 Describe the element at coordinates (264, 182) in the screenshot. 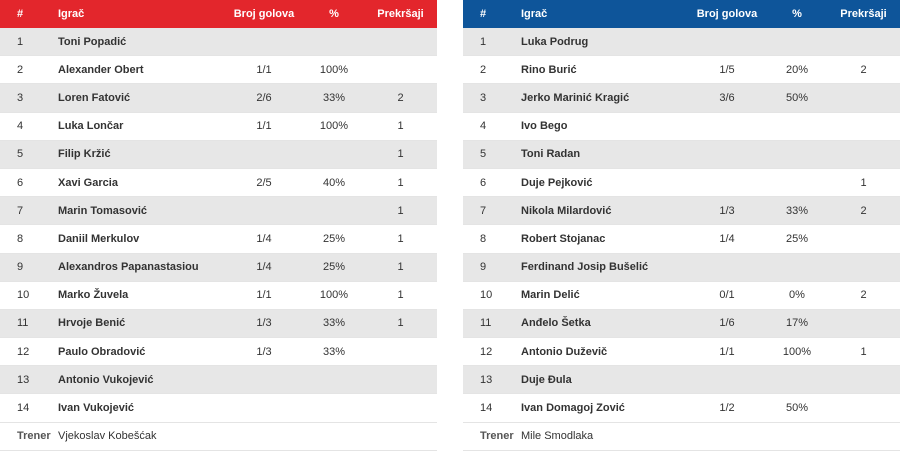

I see `player-goals: 2/5` at that location.